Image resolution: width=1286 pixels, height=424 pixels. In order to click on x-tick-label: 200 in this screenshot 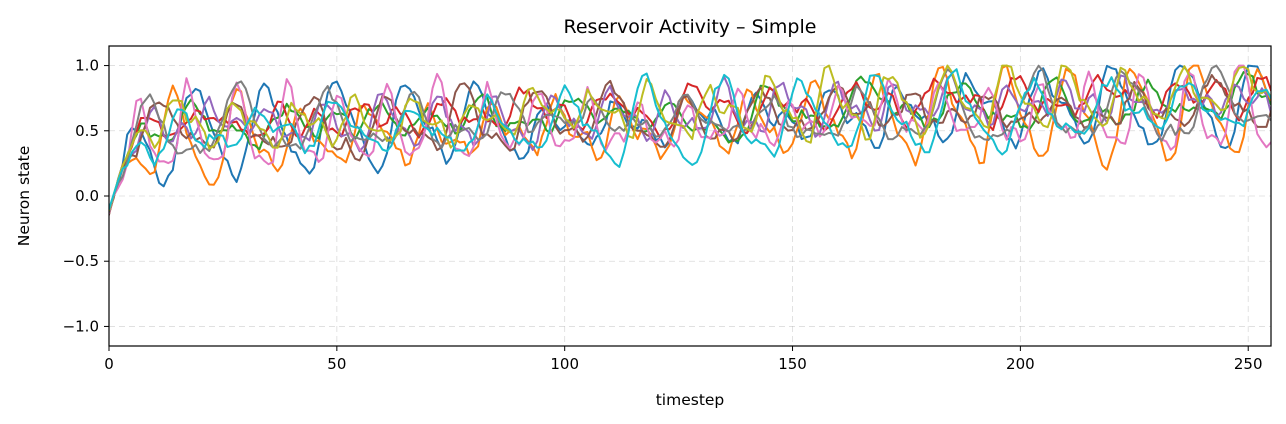, I will do `click(1020, 364)`.